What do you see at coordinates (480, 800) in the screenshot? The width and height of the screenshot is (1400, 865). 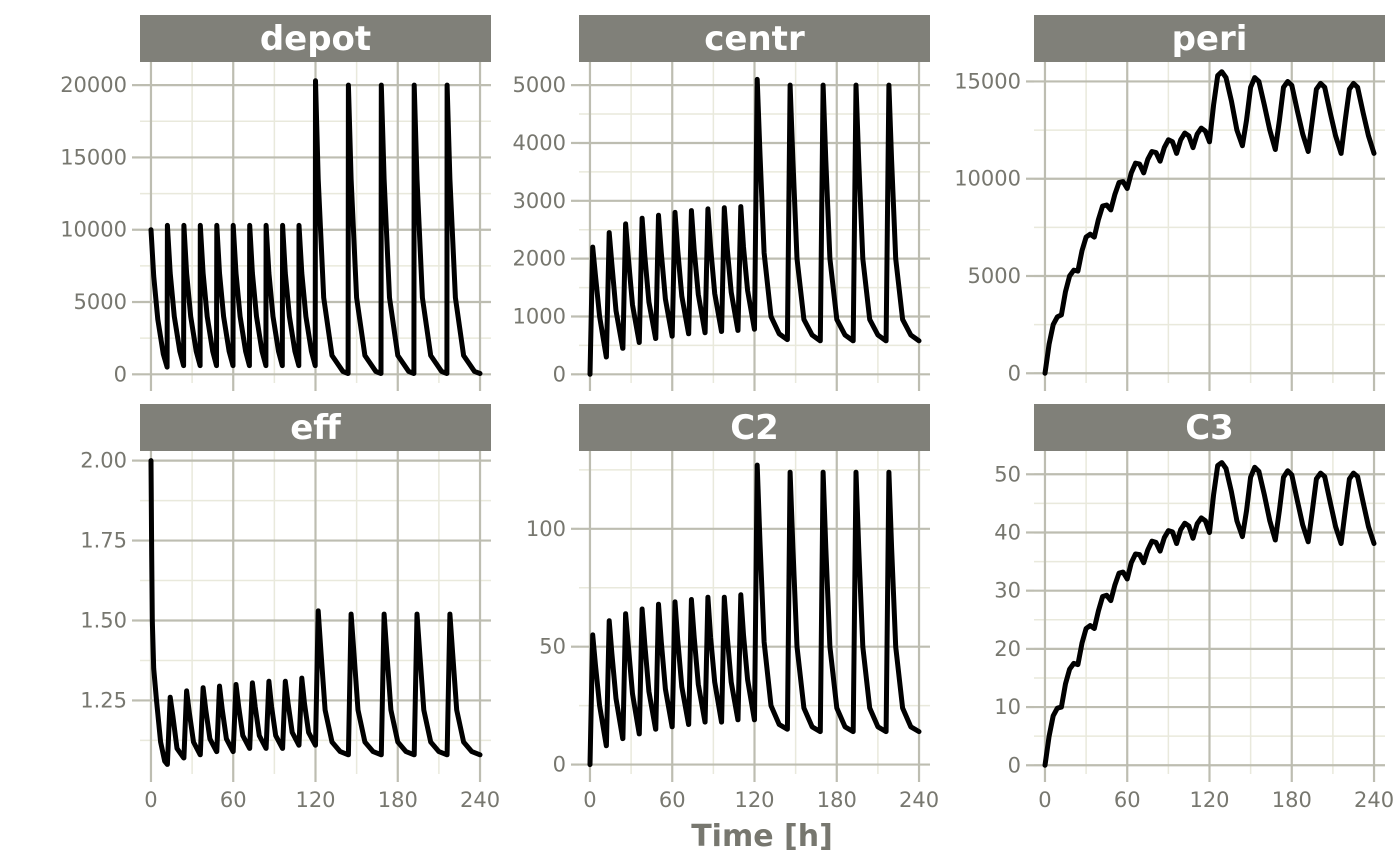 I see `panel-eff-x-tick-label: 240` at bounding box center [480, 800].